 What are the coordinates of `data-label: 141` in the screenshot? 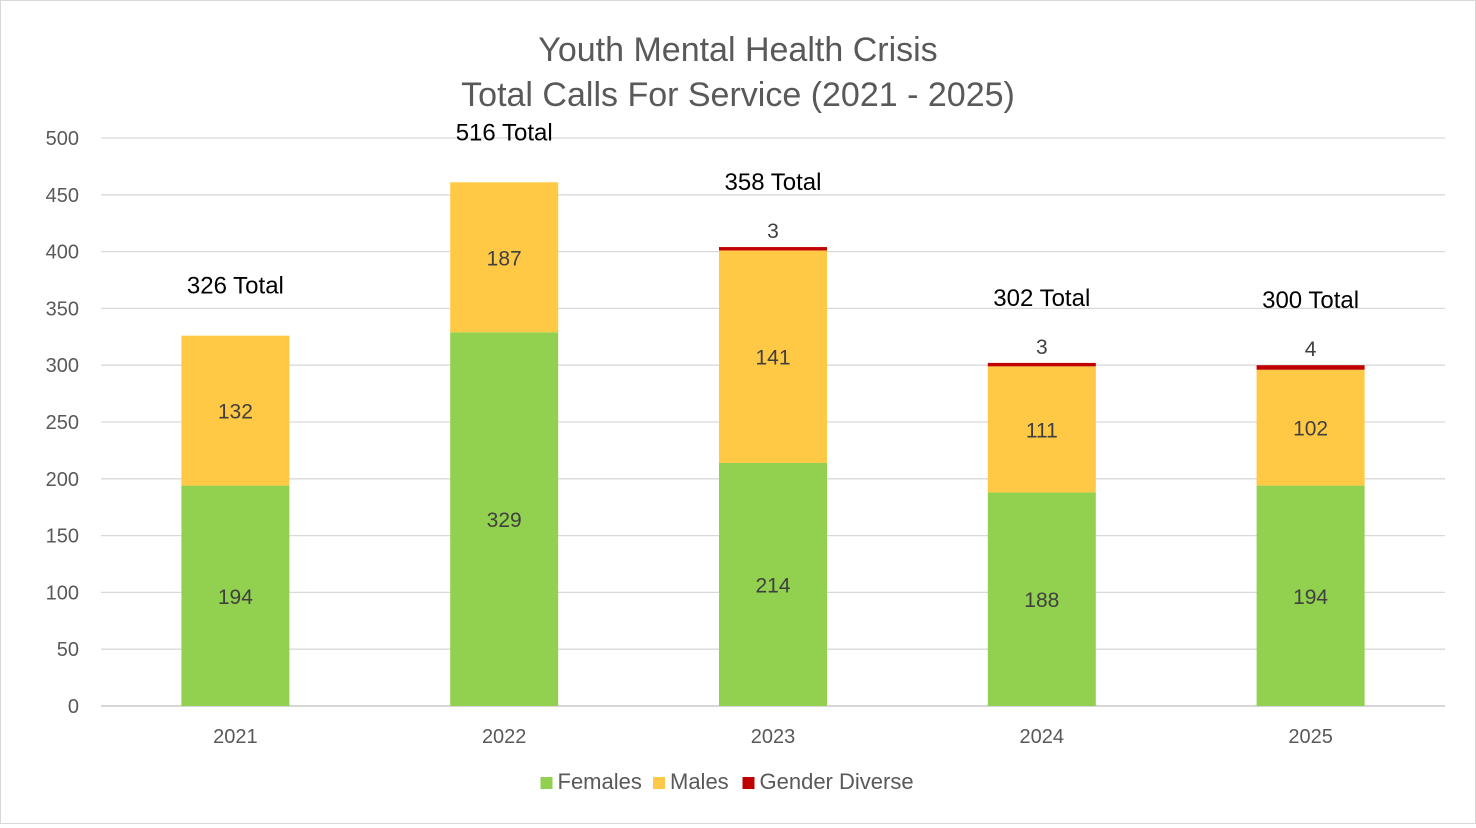 It's located at (772, 358).